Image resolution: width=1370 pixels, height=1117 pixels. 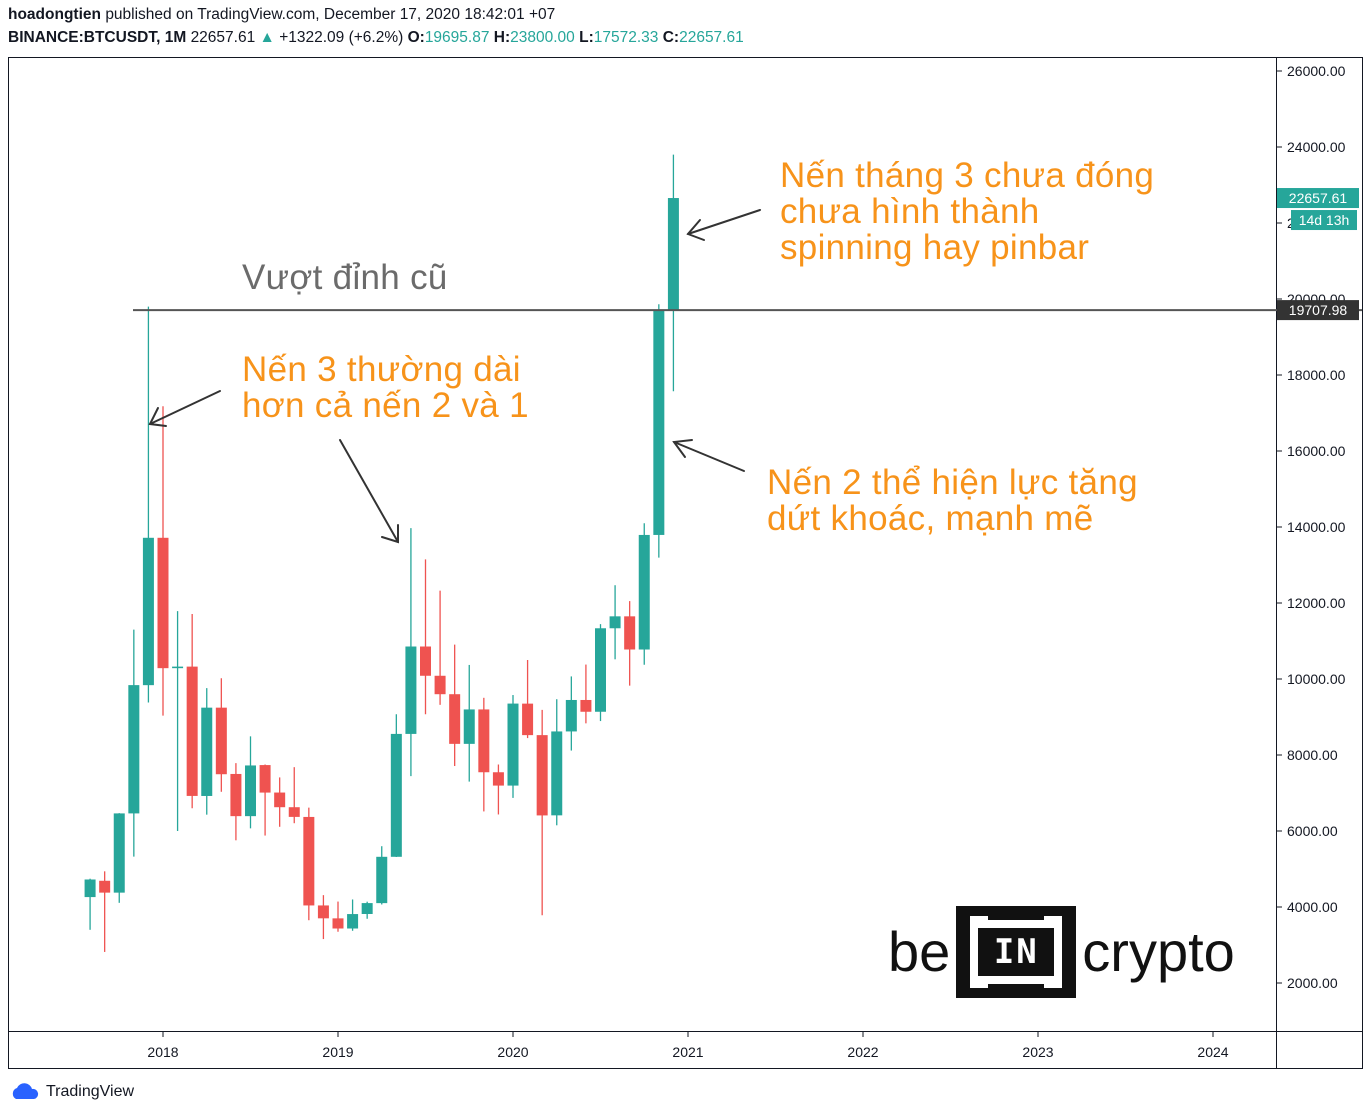 What do you see at coordinates (416, 37) in the screenshot?
I see `open-label: O:` at bounding box center [416, 37].